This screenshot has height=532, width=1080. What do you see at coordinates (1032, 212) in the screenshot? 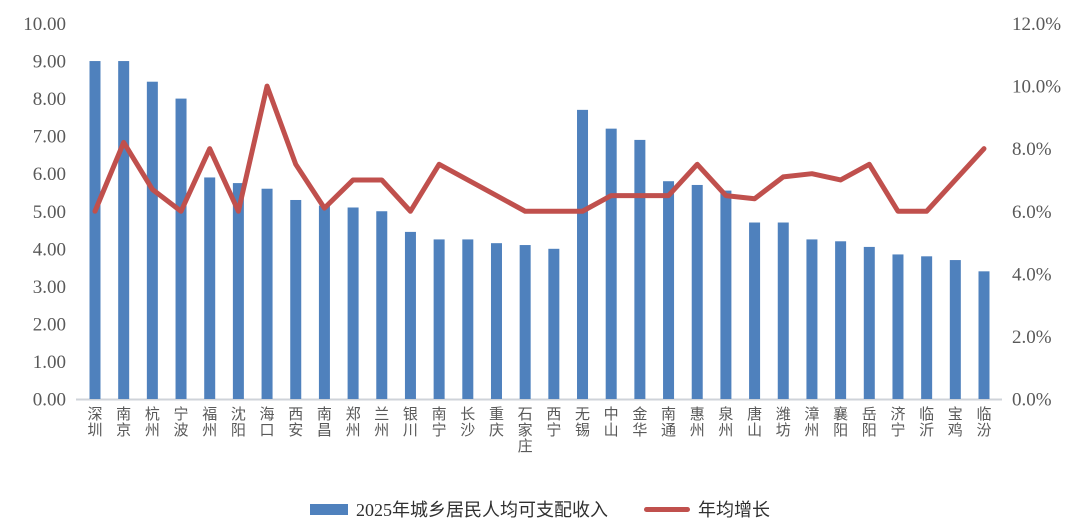
I see `right-axis-tick: 6.0%` at bounding box center [1032, 212].